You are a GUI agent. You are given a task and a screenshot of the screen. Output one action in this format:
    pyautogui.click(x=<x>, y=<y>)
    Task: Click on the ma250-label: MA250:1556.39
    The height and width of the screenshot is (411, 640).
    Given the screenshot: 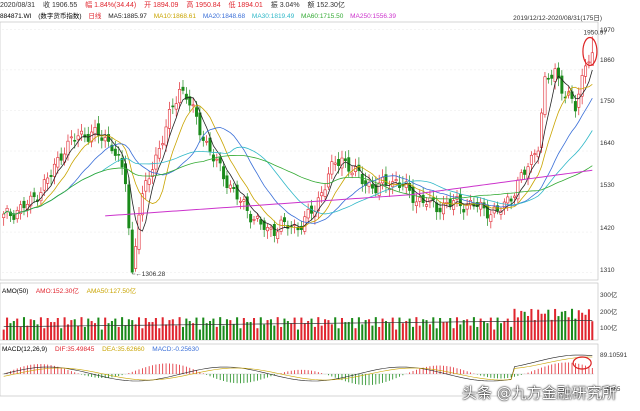 What is the action you would take?
    pyautogui.click(x=373, y=16)
    